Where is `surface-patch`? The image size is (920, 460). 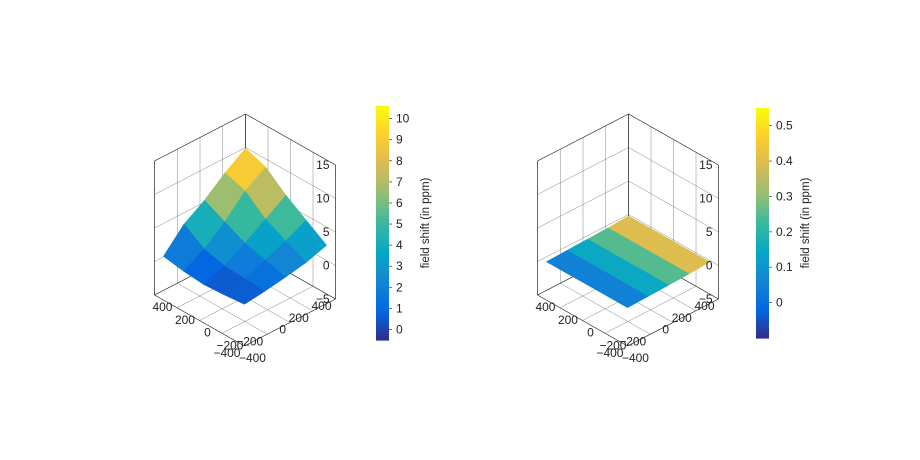 surface-patch is located at coordinates (627, 296).